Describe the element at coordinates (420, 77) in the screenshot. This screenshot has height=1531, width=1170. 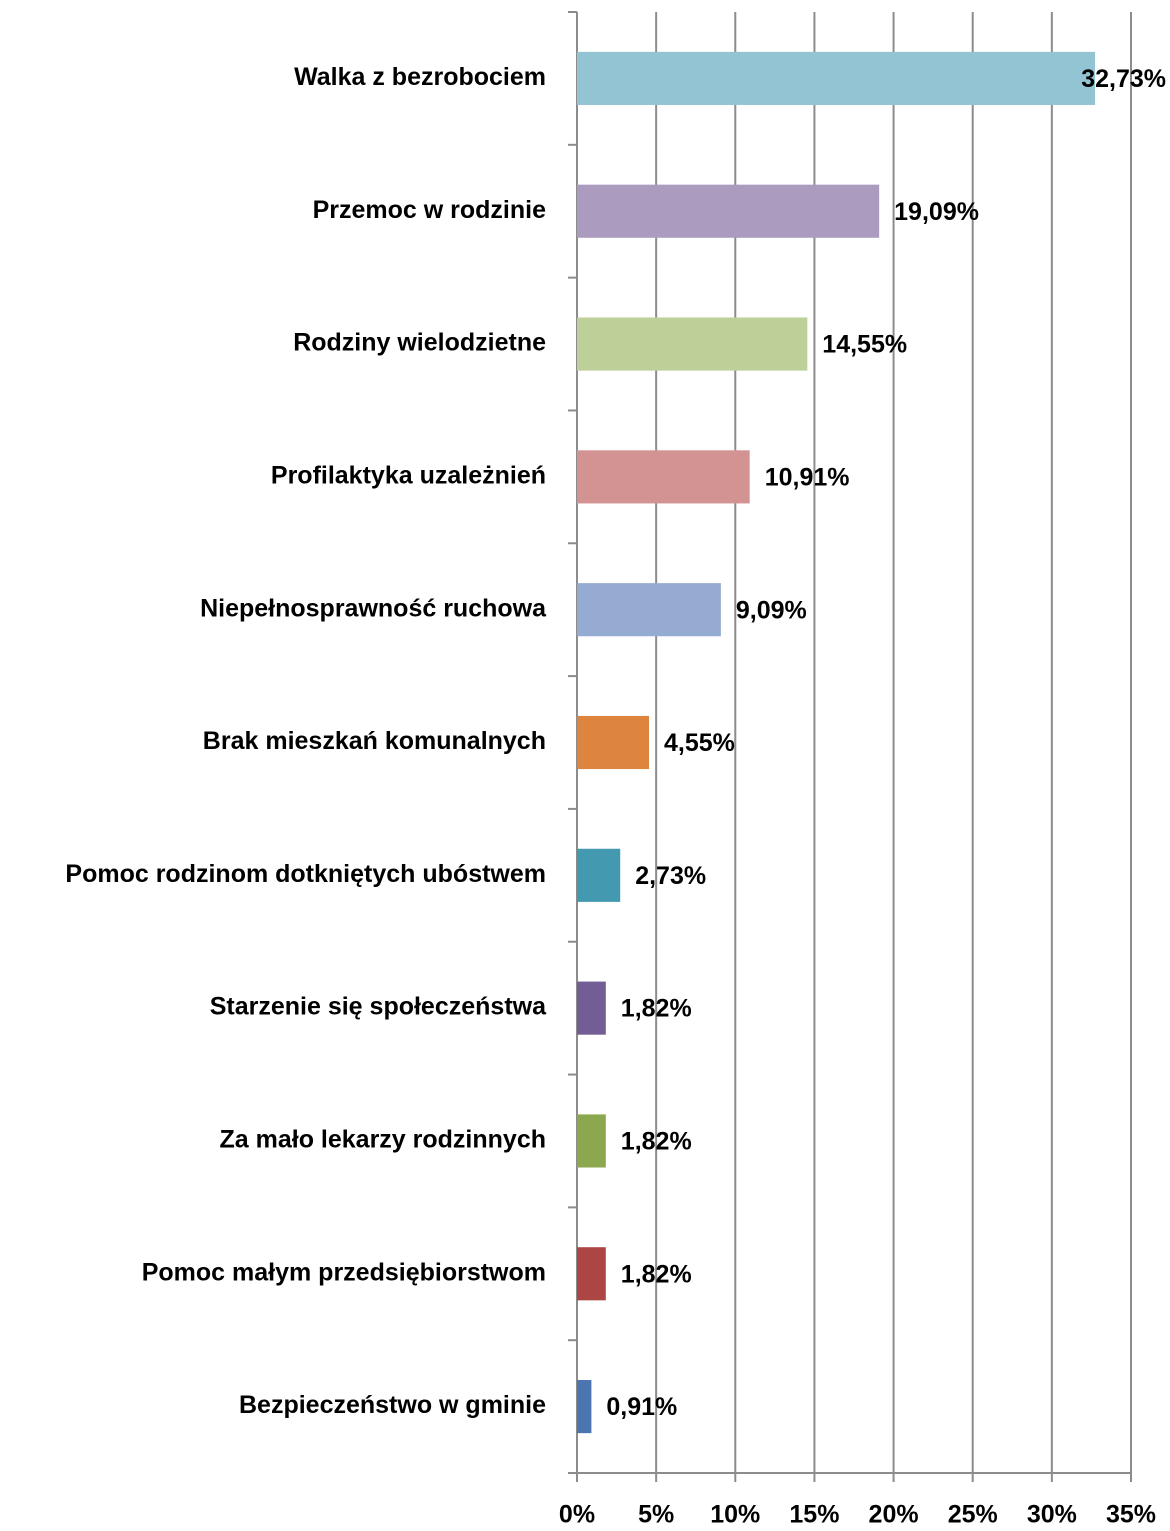
I see `y-tick-label: Walka z bezrobociem` at that location.